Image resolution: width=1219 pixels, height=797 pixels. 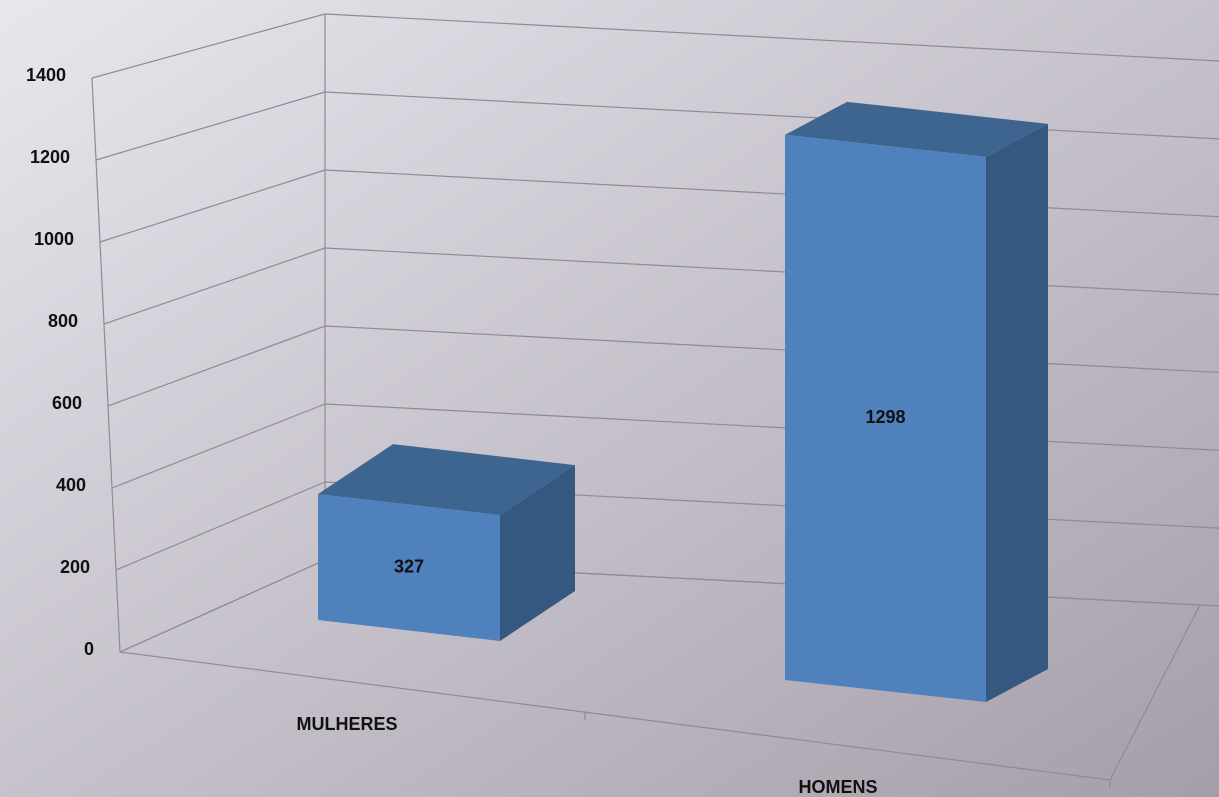 What do you see at coordinates (67, 403) in the screenshot?
I see `y-tick-label: 600` at bounding box center [67, 403].